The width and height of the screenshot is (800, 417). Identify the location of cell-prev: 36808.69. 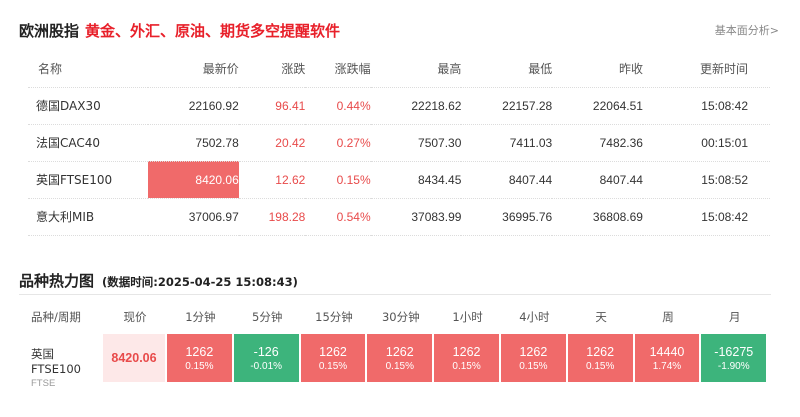
(617, 216).